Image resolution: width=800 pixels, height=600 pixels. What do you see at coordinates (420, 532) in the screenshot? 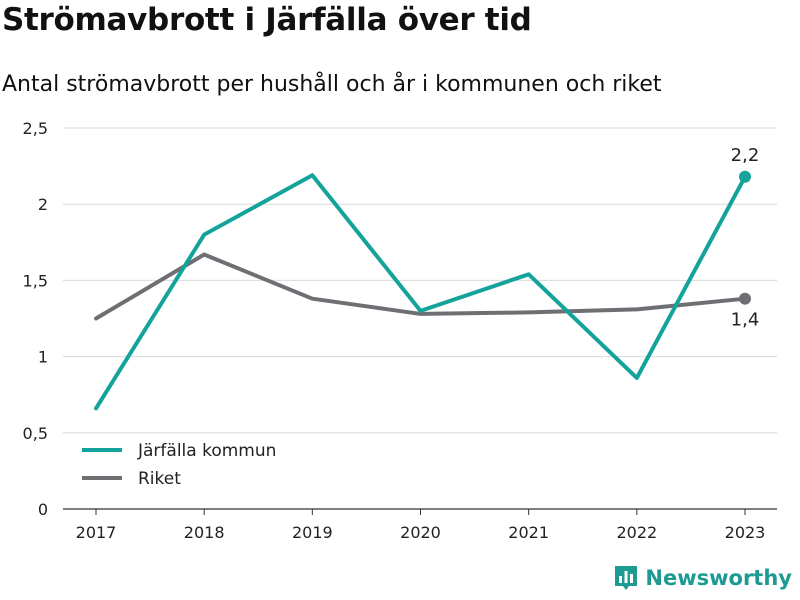
I see `x-tick-label: 2020` at bounding box center [420, 532].